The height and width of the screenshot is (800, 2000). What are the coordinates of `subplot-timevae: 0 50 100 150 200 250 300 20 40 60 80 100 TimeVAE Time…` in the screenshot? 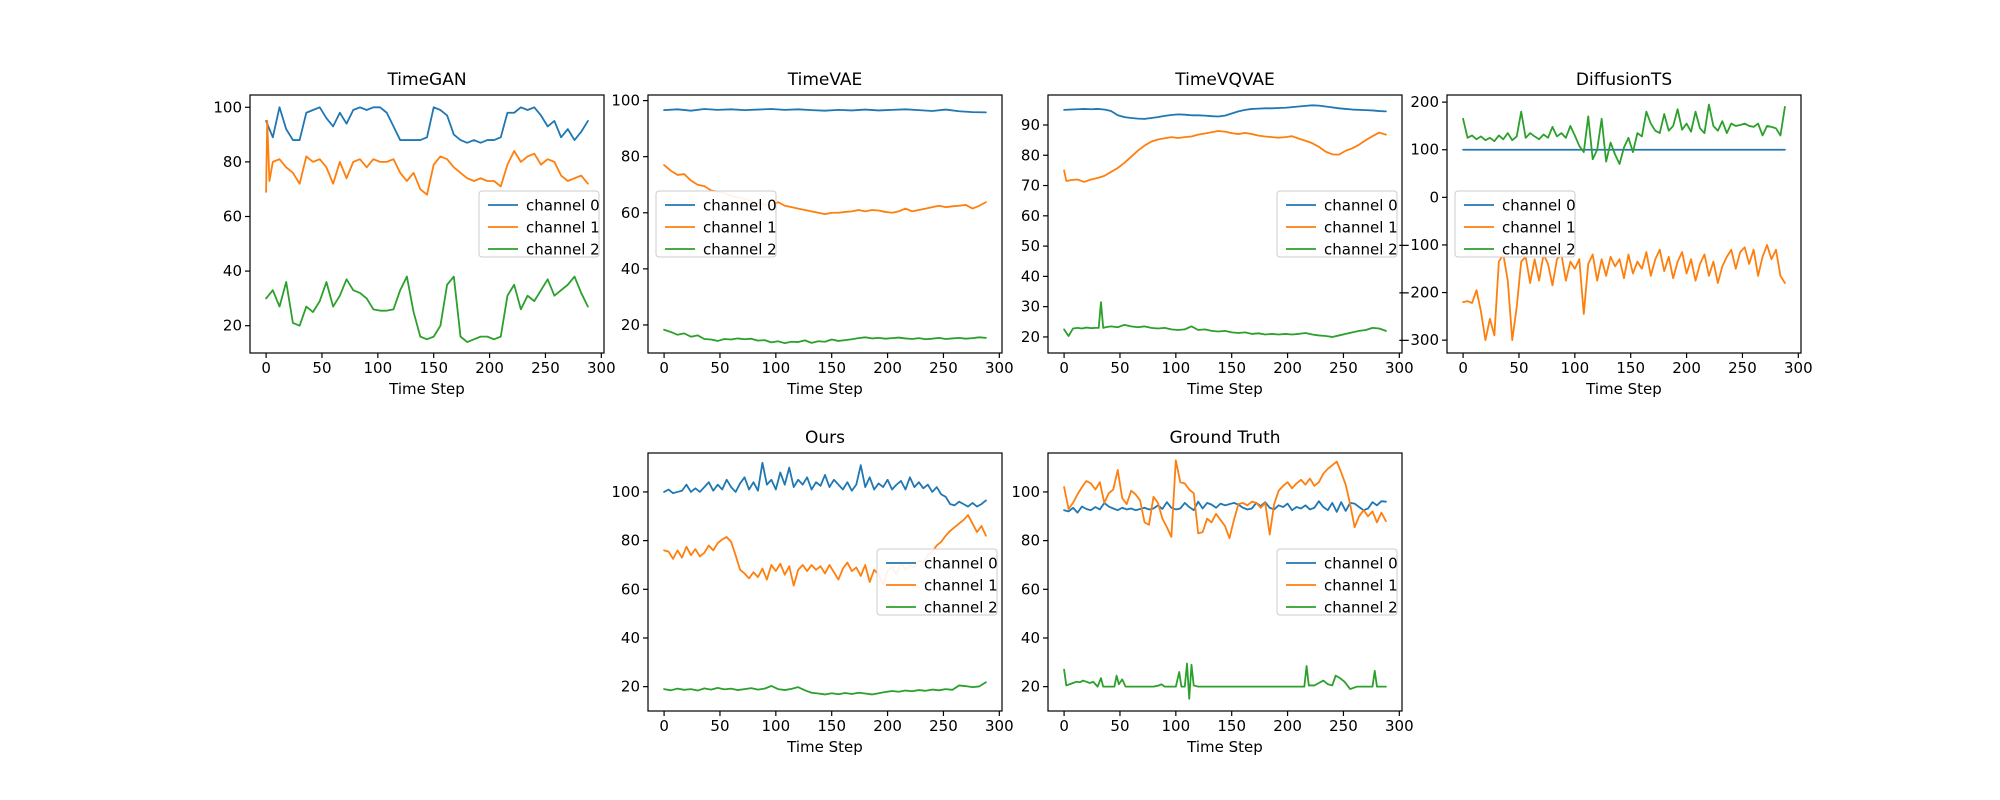 It's located at (803, 235).